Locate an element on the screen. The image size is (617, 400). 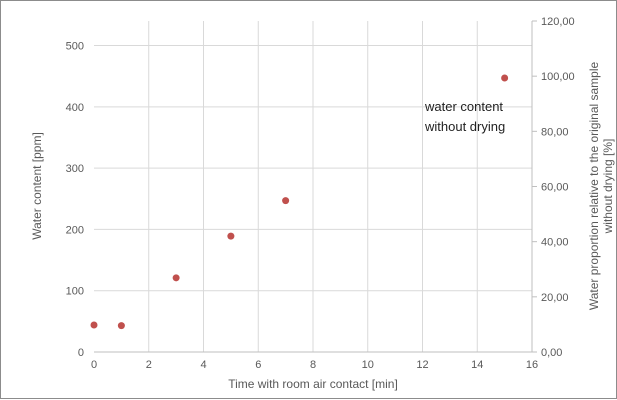
x-tick-label: 6 is located at coordinates (258, 365).